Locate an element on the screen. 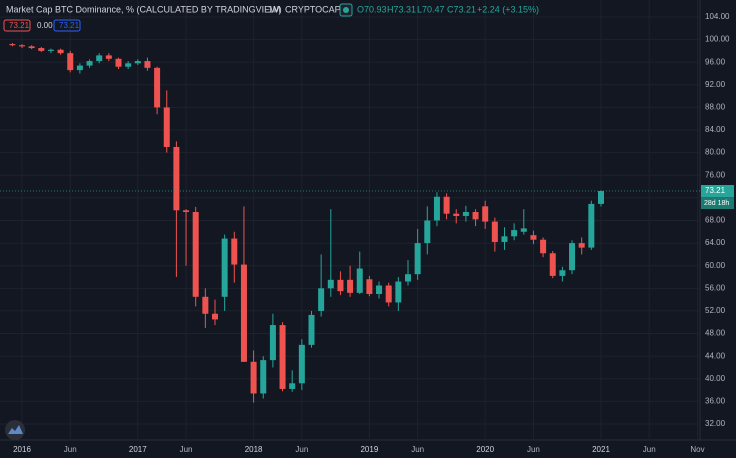 This screenshot has width=736, height=458. y-tick-label: 84.00 is located at coordinates (715, 129).